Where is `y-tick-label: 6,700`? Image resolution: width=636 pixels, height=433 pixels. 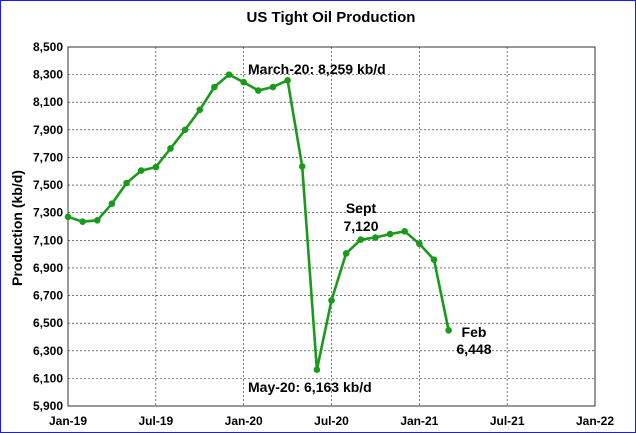 y-tick-label: 6,700 is located at coordinates (48, 296).